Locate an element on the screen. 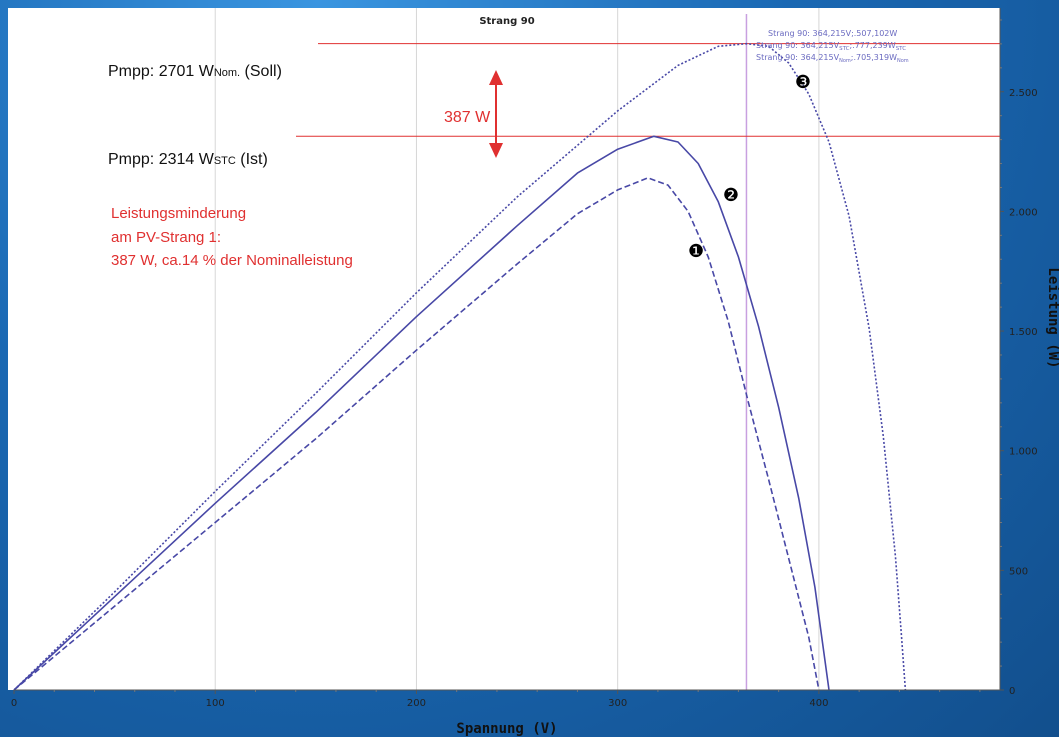 Image resolution: width=1059 pixels, height=737 pixels. note-line-3: 387 W, ca.14 % der Nominalleistung is located at coordinates (232, 260).